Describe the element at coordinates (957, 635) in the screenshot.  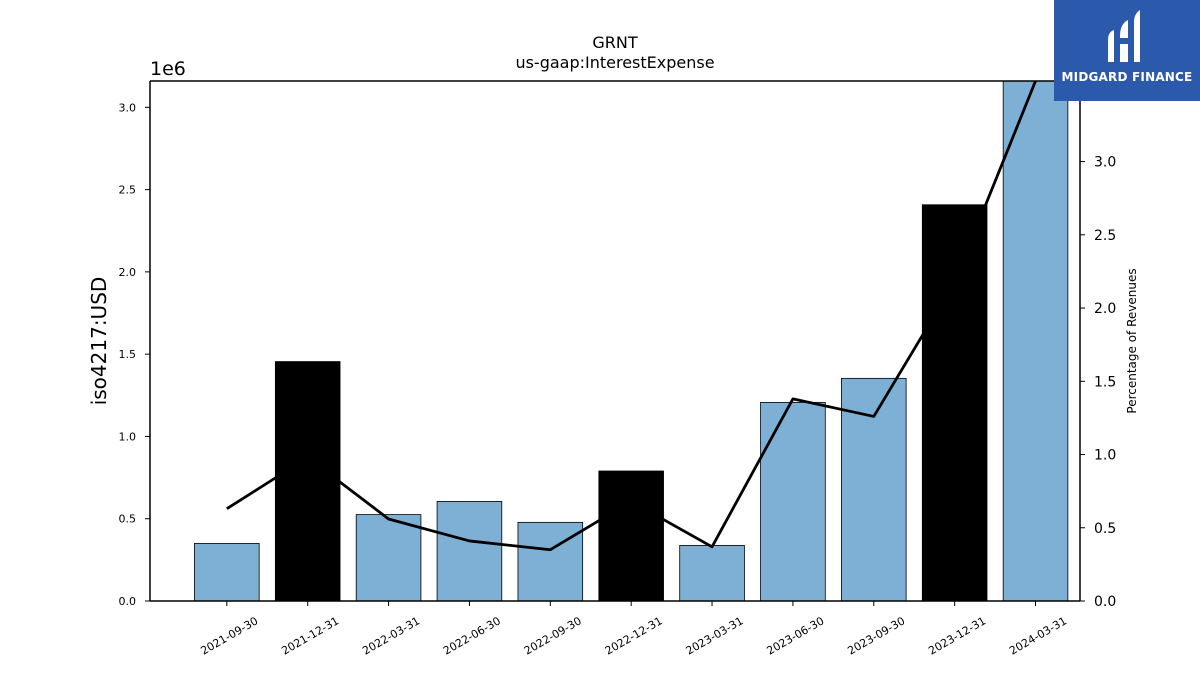
I see `x-tick-label: 2023-12-31` at that location.